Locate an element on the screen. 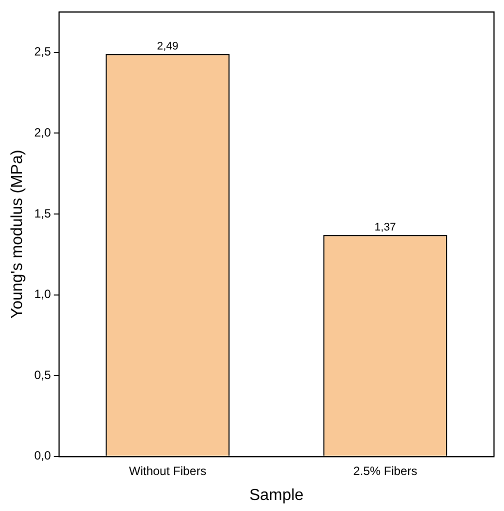  x-tick-label: Without Fibers is located at coordinates (167, 471).